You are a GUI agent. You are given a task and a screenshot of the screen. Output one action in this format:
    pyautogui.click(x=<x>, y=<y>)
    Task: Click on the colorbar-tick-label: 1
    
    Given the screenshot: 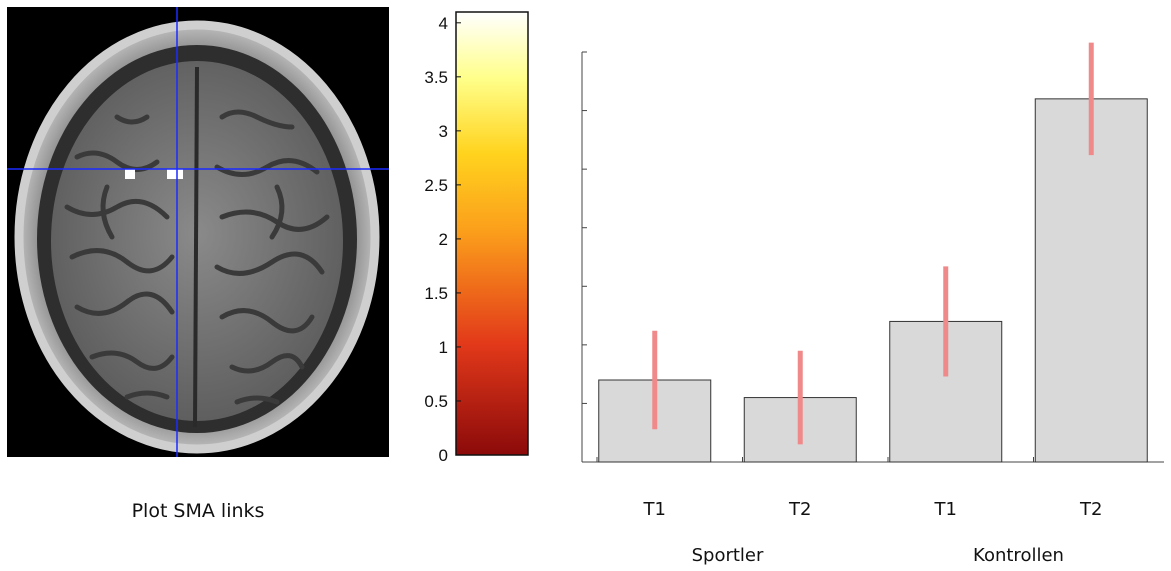 What is the action you would take?
    pyautogui.click(x=443, y=347)
    